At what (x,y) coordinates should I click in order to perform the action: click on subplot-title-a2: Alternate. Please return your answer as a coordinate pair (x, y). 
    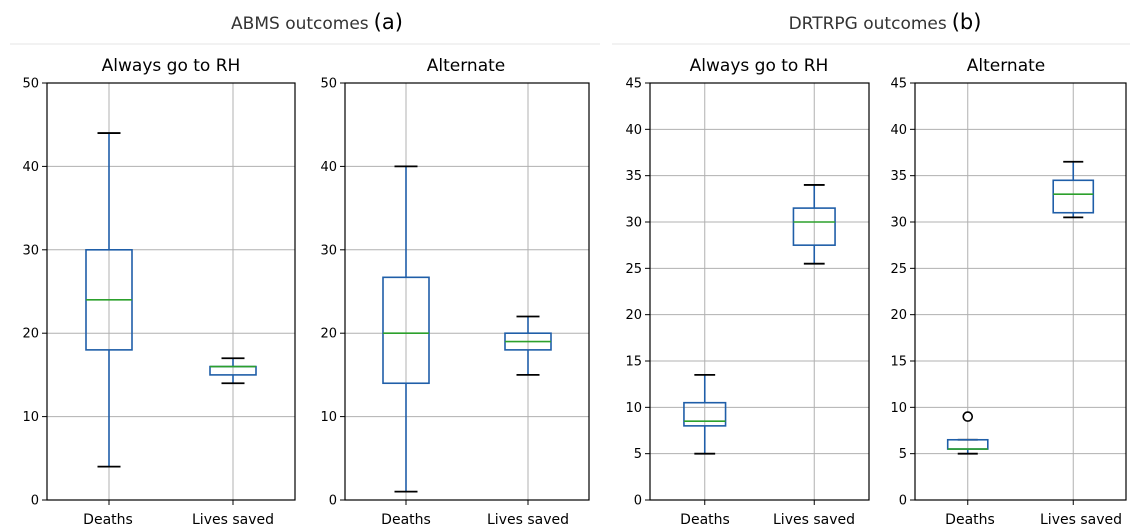
    Looking at the image, I should click on (466, 66).